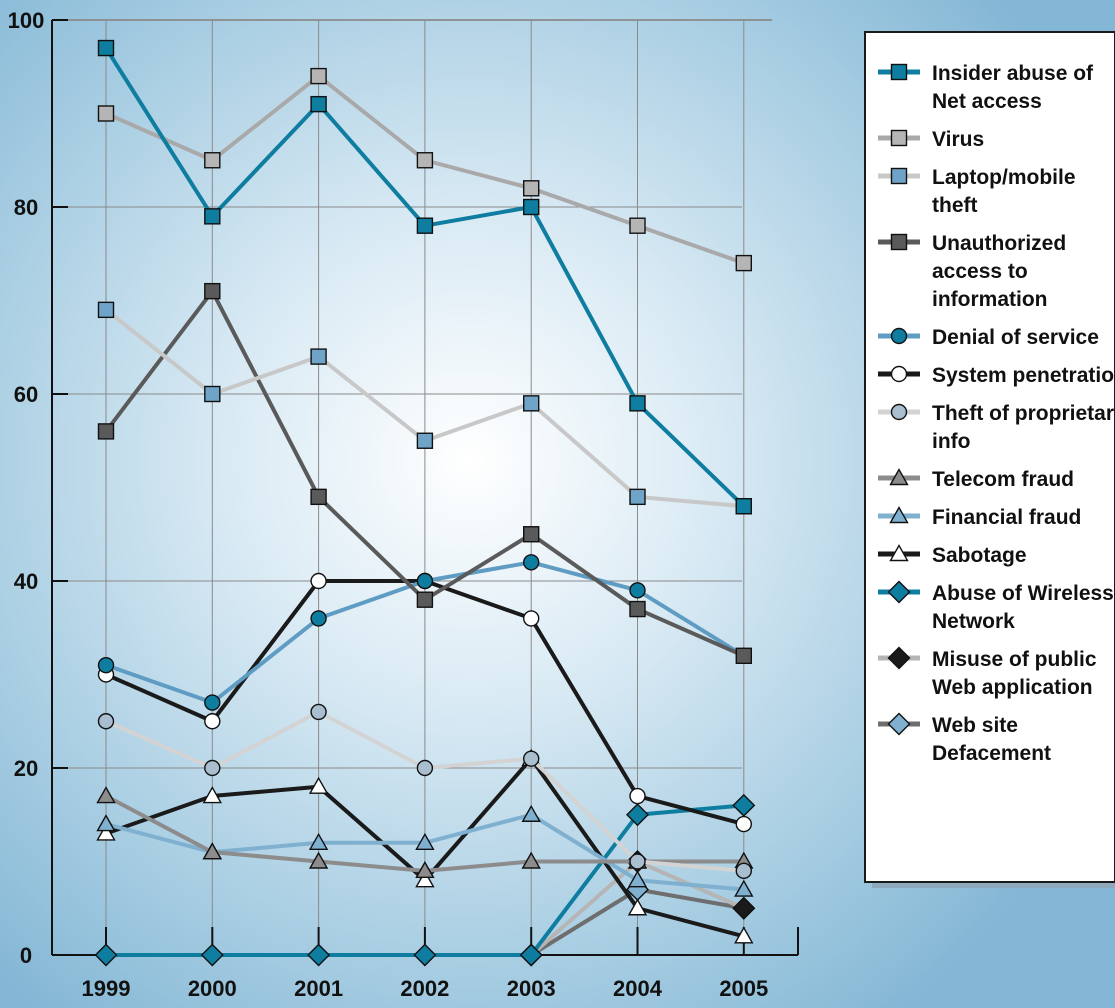 The image size is (1115, 1008). Describe the element at coordinates (1013, 73) in the screenshot. I see `legend-label: Insider abuse of` at that location.